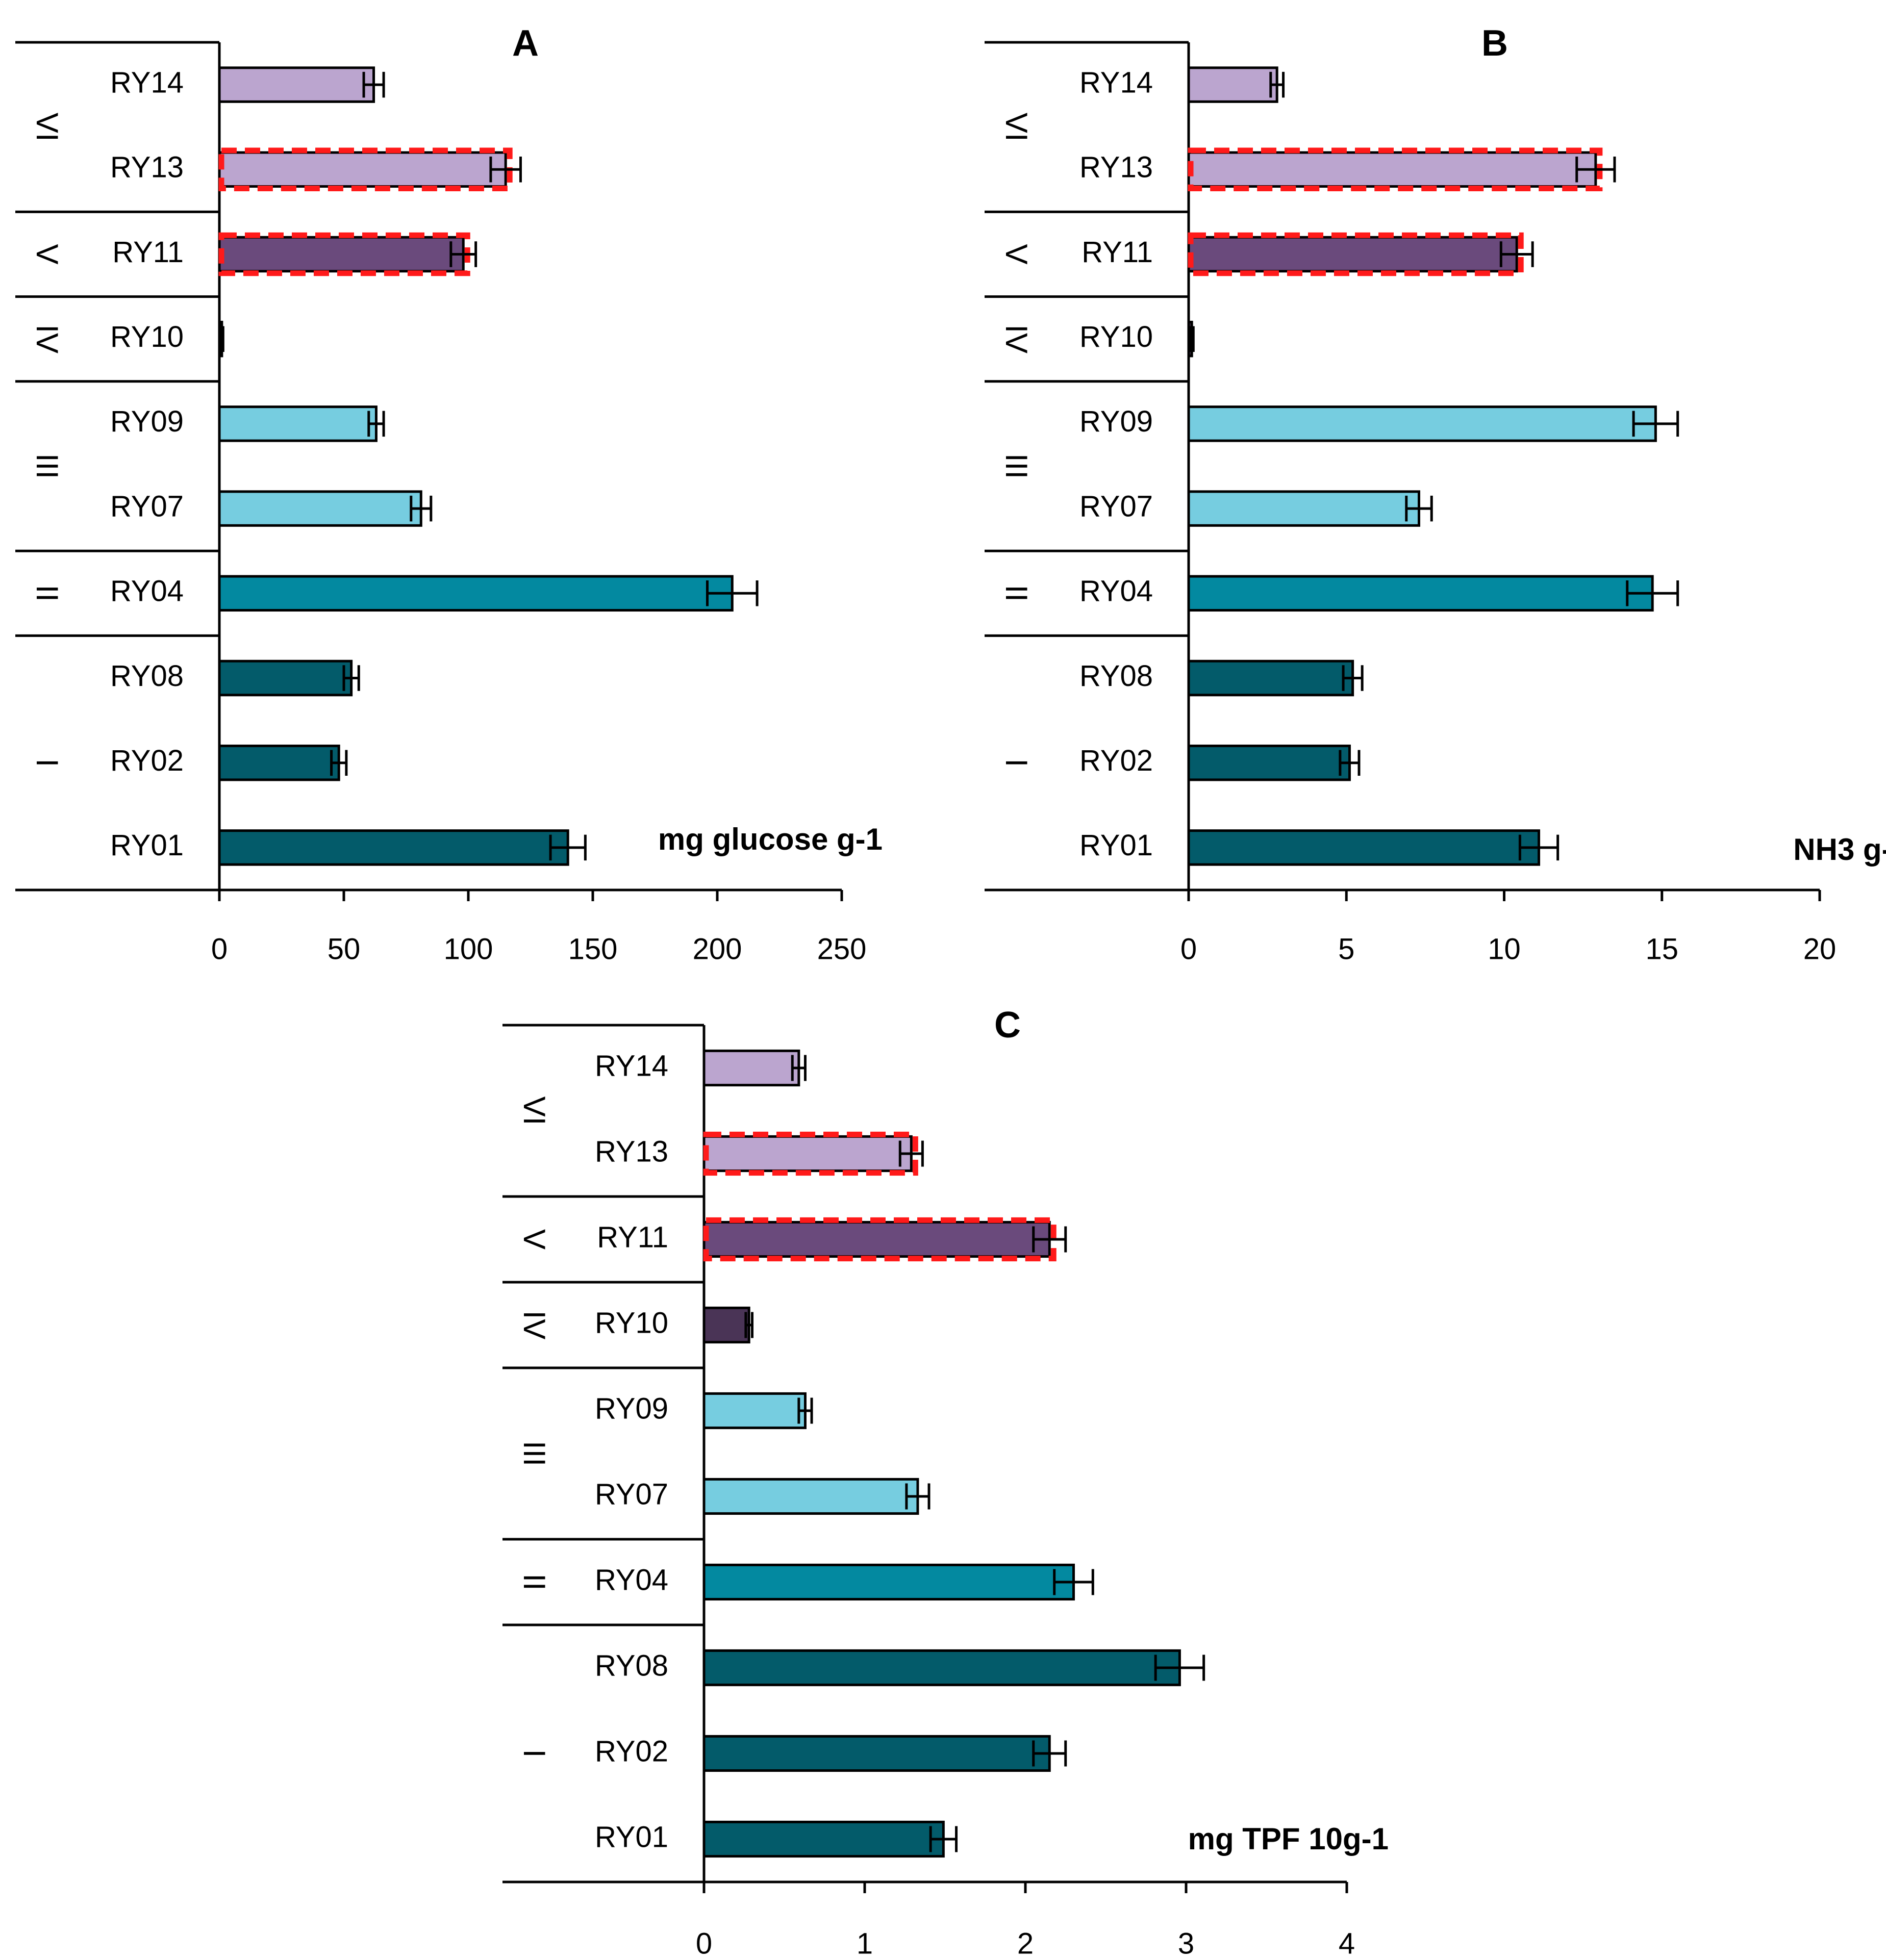 The width and height of the screenshot is (1886, 1960). I want to click on unit-label: NH3 g-1, so click(1839, 850).